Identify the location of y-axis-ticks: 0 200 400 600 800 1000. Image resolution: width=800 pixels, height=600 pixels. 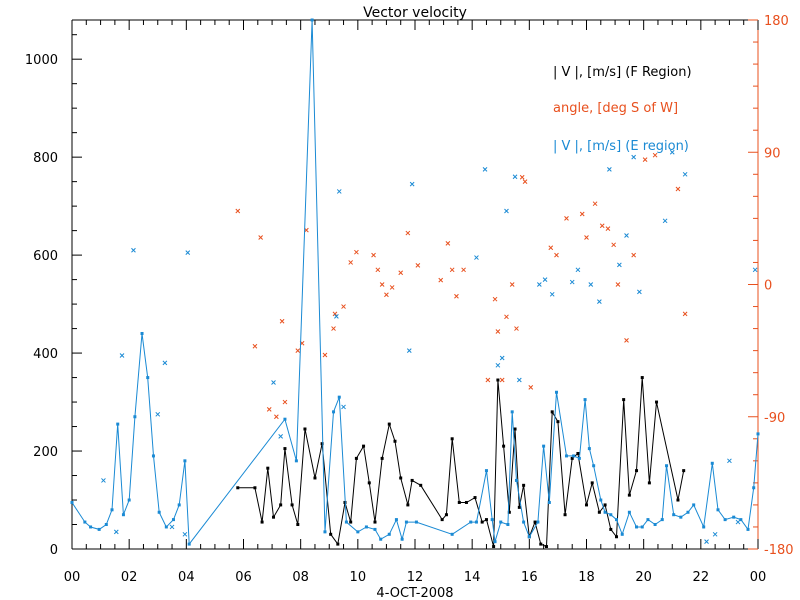
(53, 296).